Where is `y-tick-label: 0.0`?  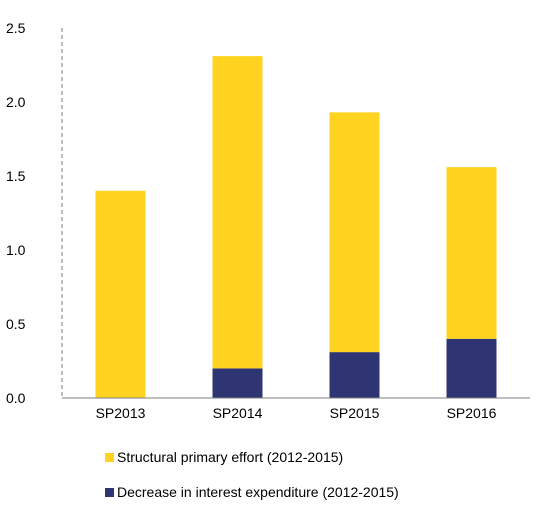 y-tick-label: 0.0 is located at coordinates (16, 398).